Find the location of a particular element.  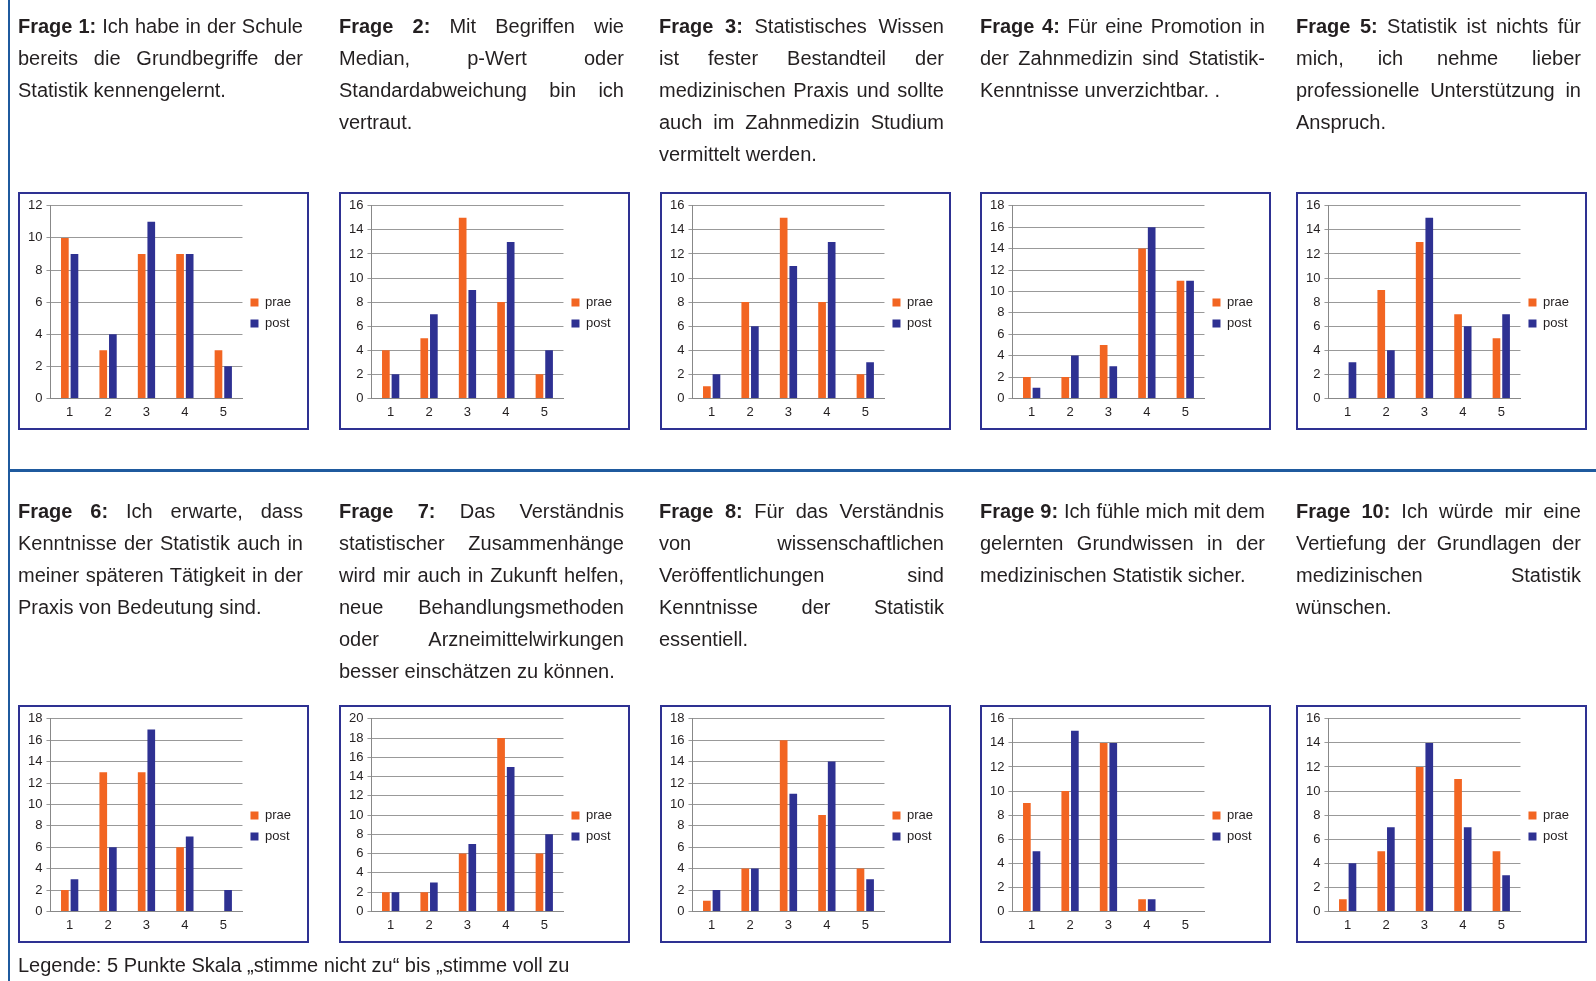

chart-title: Frage 7: Das Verständnis statistischer Zusammenhänge wird mir auch in Zukunft helfen, neue Behandlungsmethoden oder Arzneimittelwirkungen besser einschätzen zu können. is located at coordinates (481, 591).